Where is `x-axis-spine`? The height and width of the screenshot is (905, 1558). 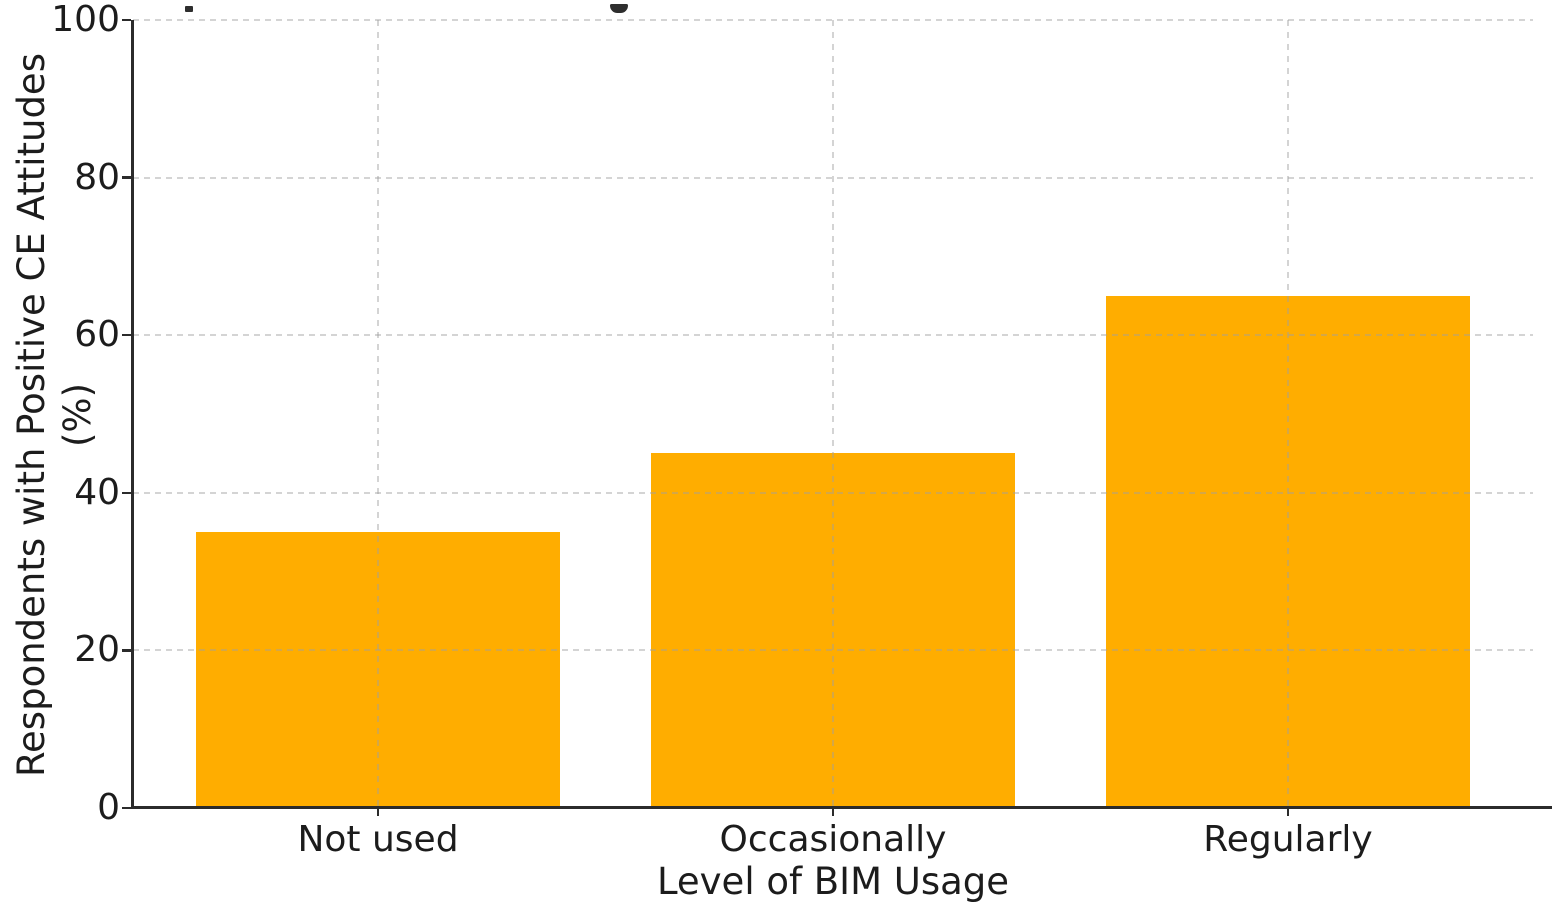
x-axis-spine is located at coordinates (841, 807).